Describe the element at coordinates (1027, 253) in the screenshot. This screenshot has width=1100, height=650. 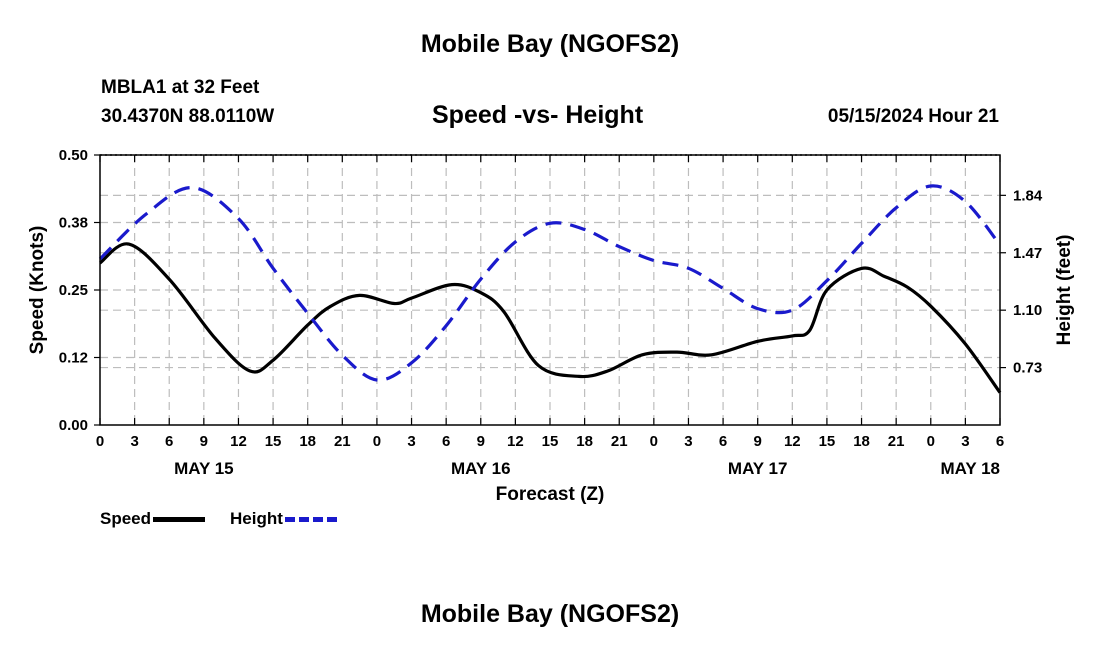
I see `y2-tick-label: 1.47` at that location.